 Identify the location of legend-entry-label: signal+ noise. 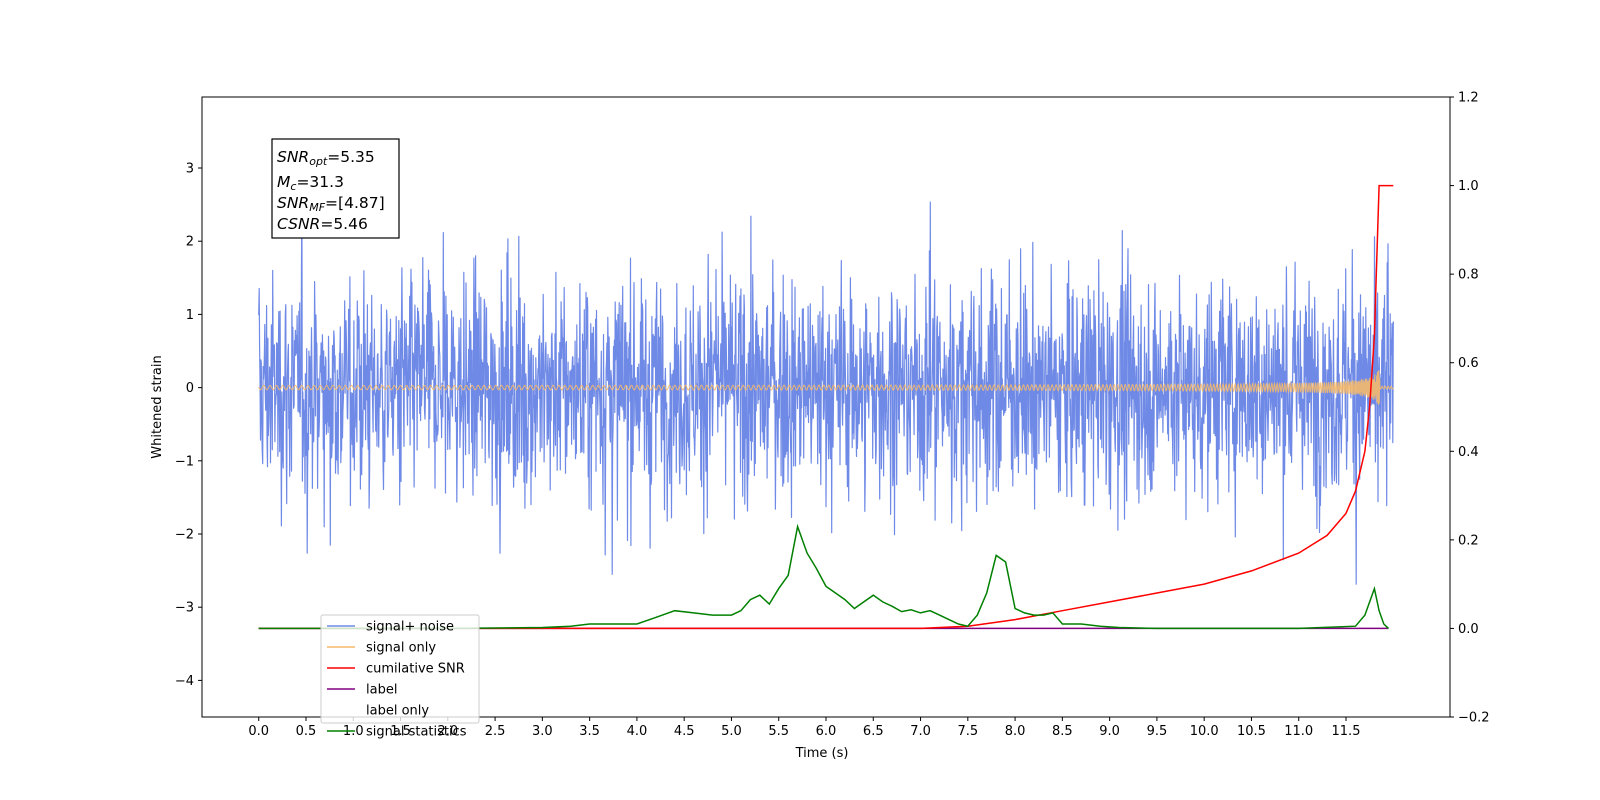
(410, 627).